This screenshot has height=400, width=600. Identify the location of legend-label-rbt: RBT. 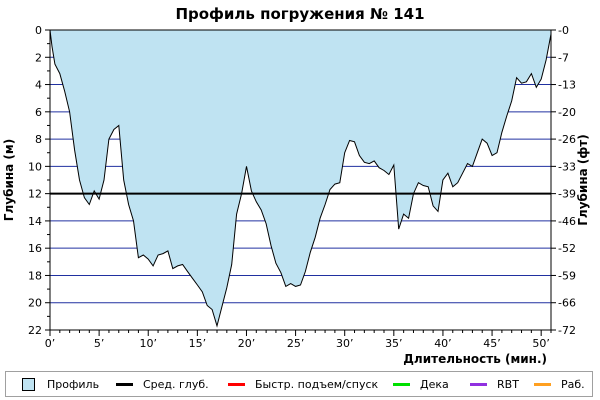
(508, 384).